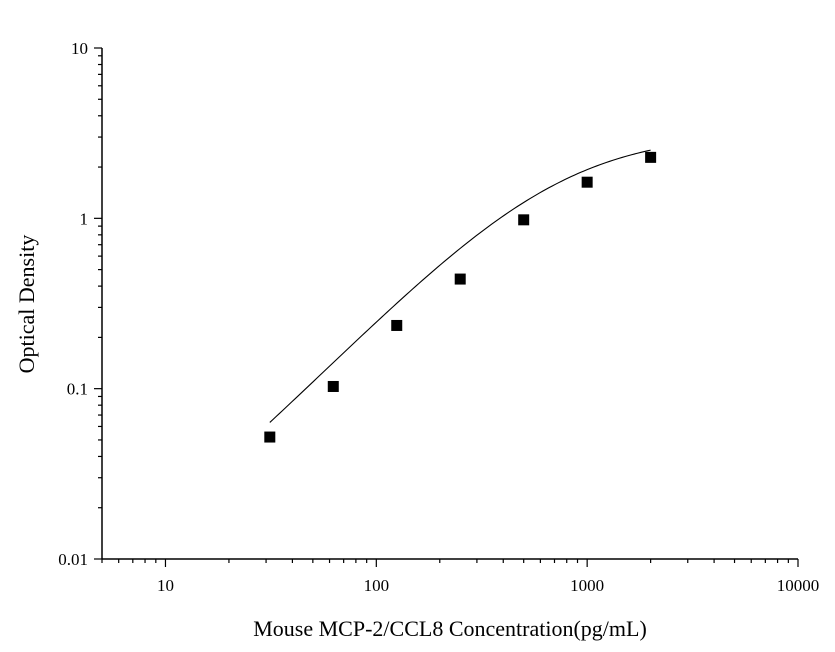  I want to click on y-tick-label: 0.1, so click(77, 389).